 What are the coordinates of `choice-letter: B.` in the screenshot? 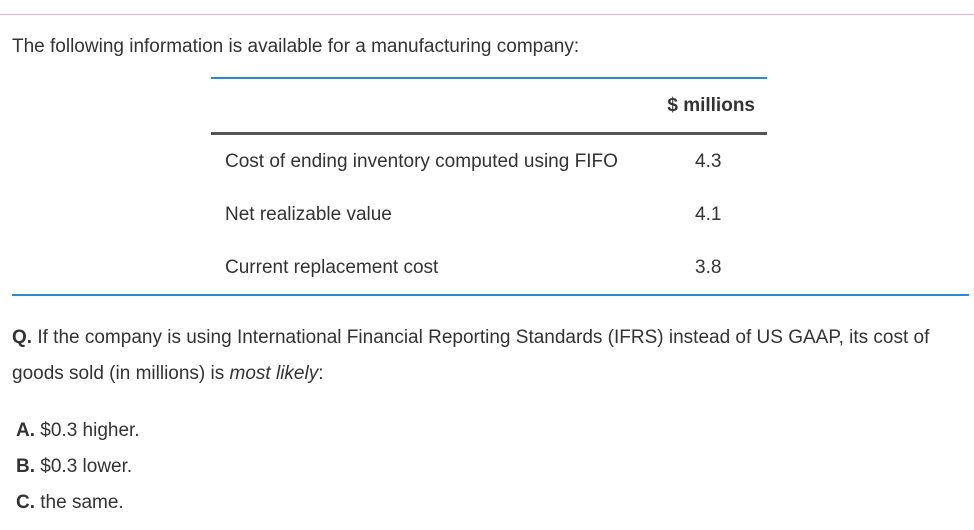 It's located at (25, 466).